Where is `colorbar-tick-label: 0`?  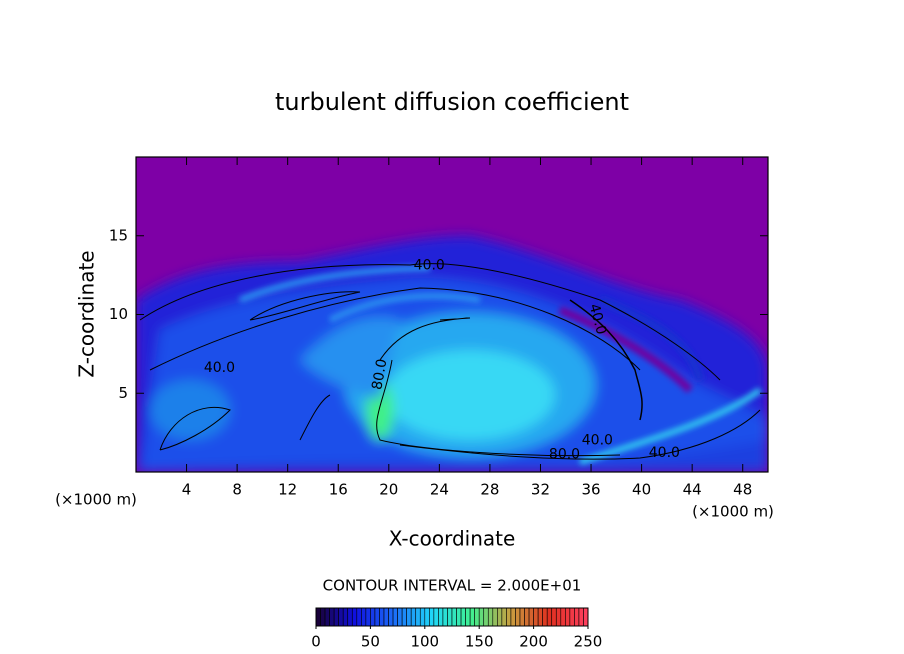 colorbar-tick-label: 0 is located at coordinates (316, 642).